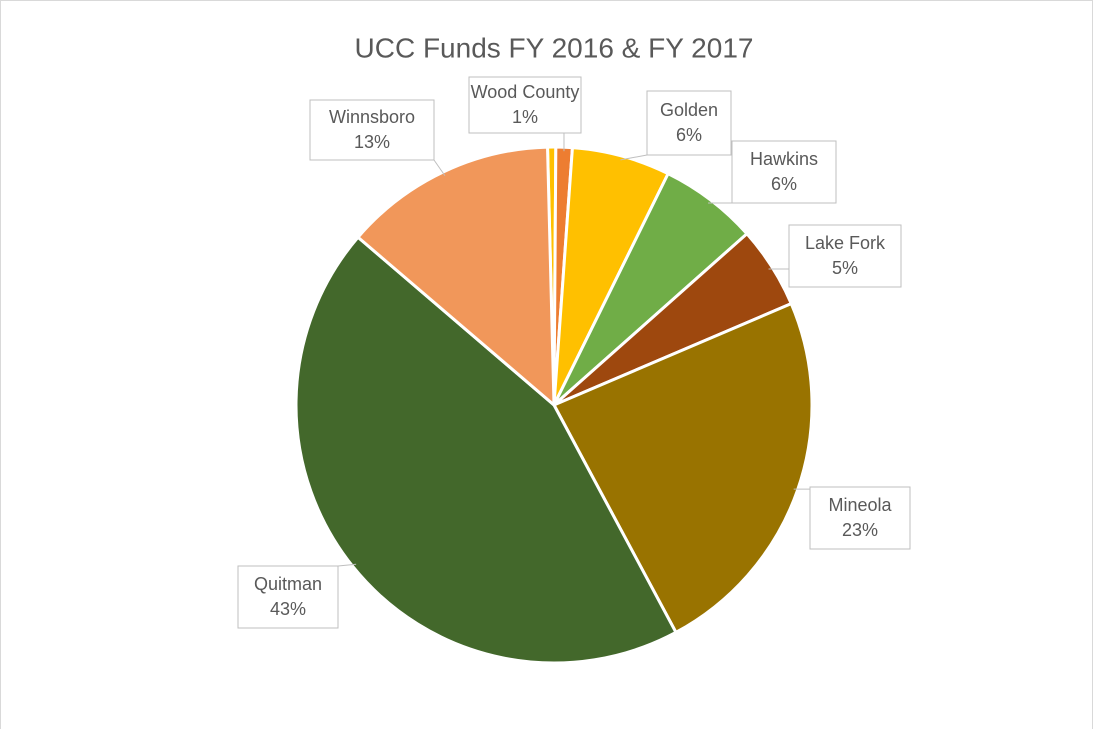  I want to click on slice-value: 5%, so click(845, 268).